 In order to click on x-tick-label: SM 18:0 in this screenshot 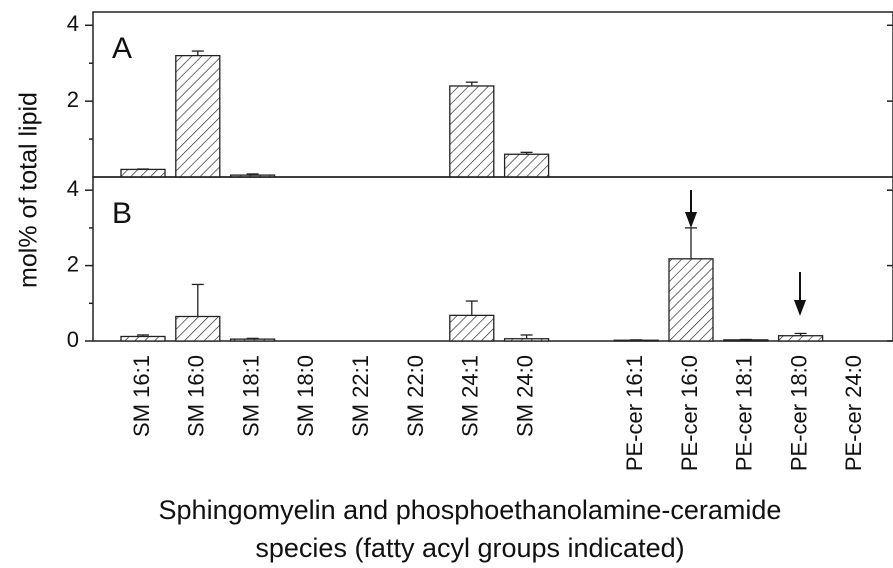, I will do `click(305, 396)`.